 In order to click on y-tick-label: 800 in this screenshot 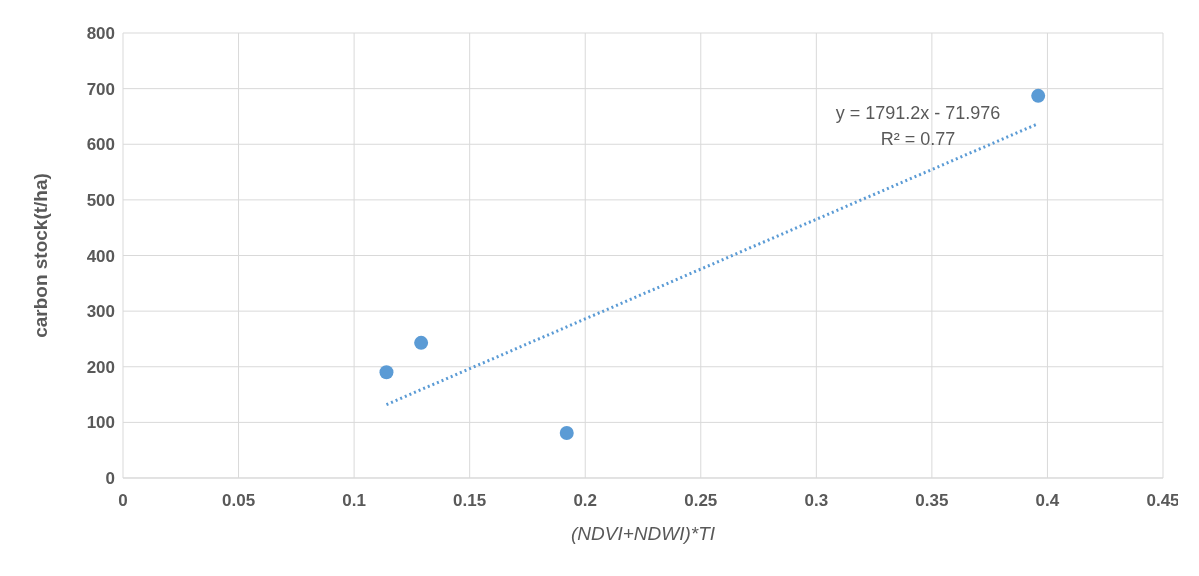, I will do `click(100, 34)`.